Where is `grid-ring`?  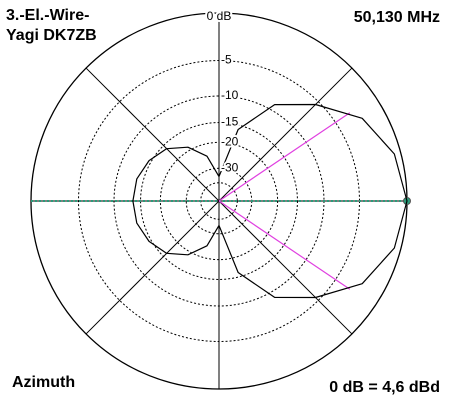
grid-ring is located at coordinates (219, 201).